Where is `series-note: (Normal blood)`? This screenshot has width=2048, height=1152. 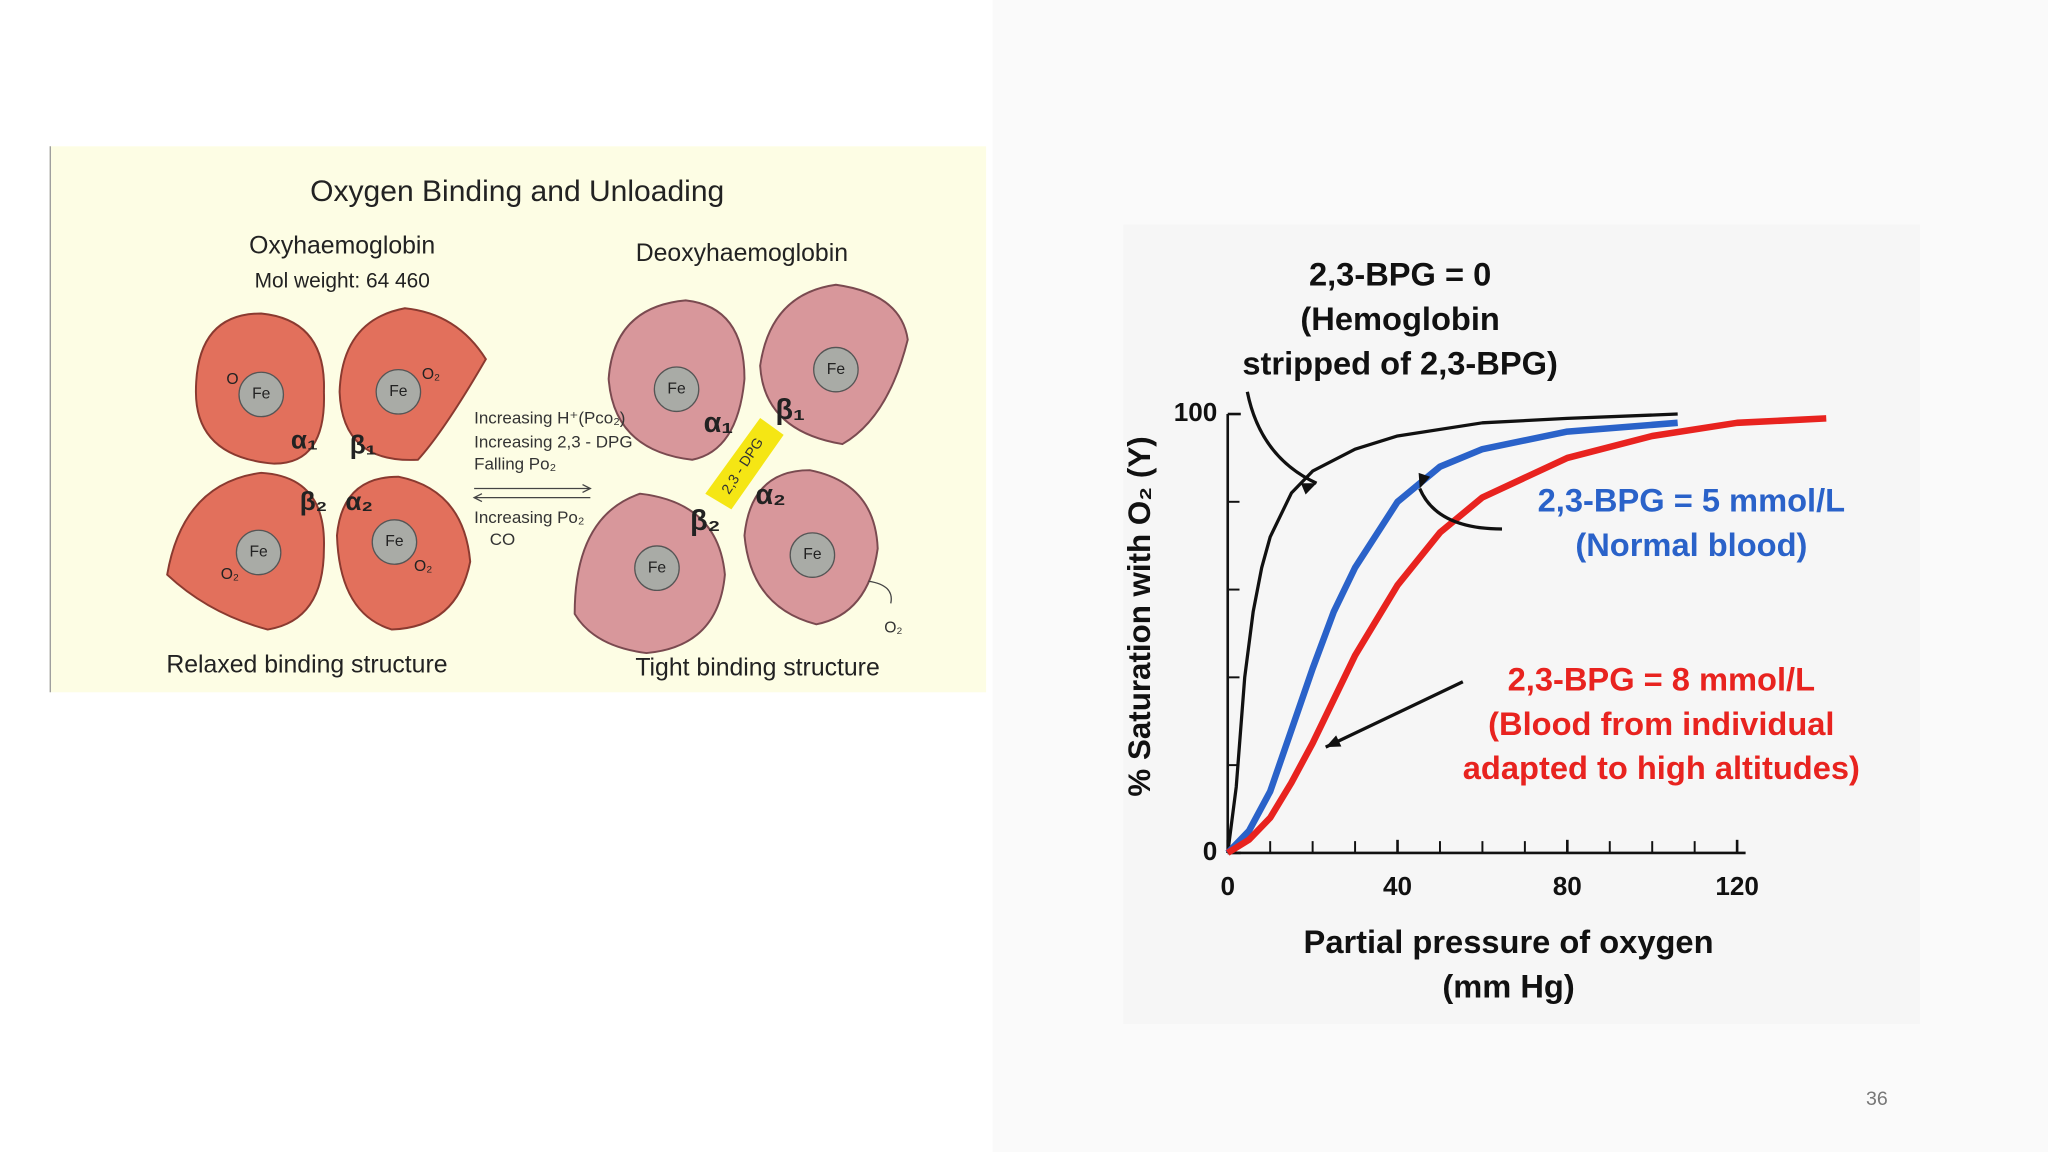 series-note: (Normal blood) is located at coordinates (1691, 544).